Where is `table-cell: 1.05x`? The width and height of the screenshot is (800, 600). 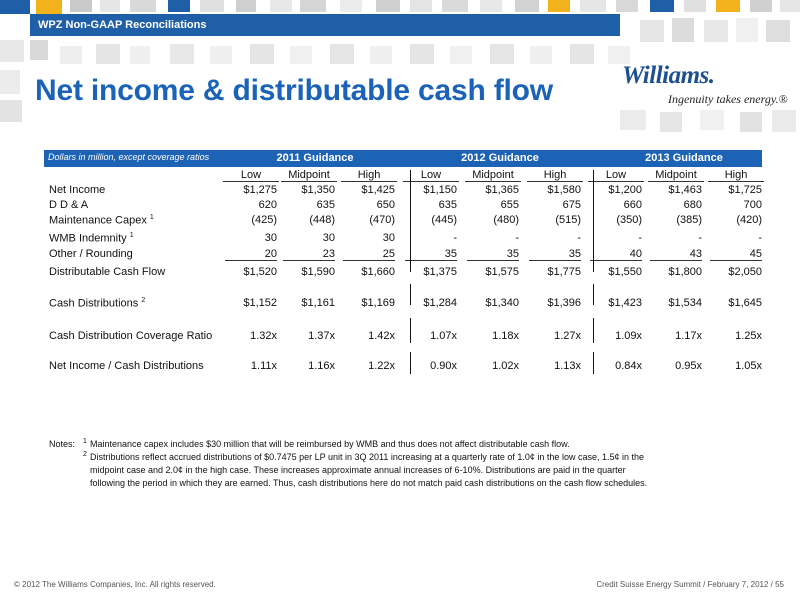 table-cell: 1.05x is located at coordinates (748, 366).